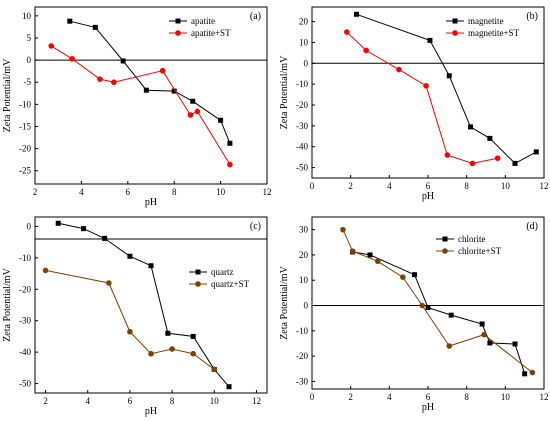 The width and height of the screenshot is (550, 421). Describe the element at coordinates (302, 381) in the screenshot. I see `y-tick-label: -30` at that location.